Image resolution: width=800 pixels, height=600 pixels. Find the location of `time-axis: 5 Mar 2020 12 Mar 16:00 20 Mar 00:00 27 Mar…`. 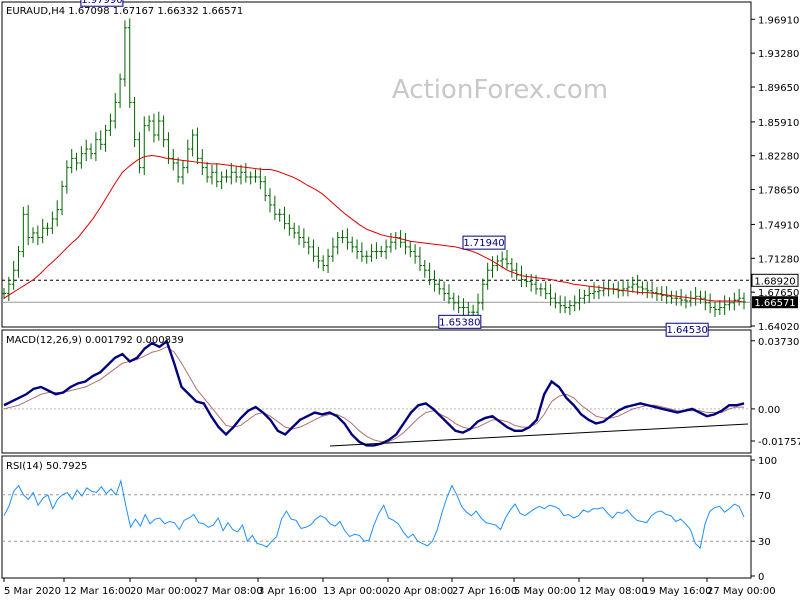

time-axis: 5 Mar 2020 12 Mar 16:00 20 Mar 00:00 27 Mar… is located at coordinates (389, 587).